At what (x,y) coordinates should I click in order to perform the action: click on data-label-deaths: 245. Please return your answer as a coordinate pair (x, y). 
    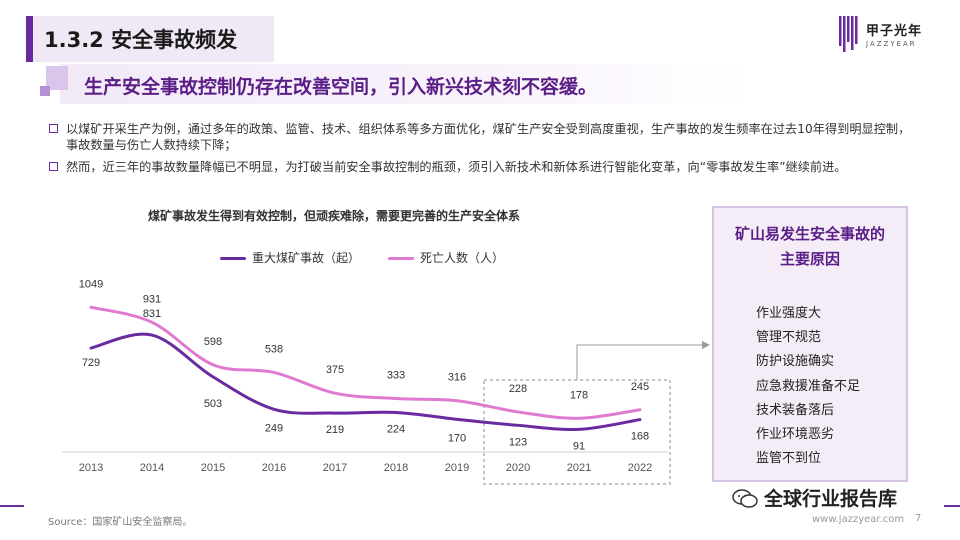
    Looking at the image, I should click on (640, 387).